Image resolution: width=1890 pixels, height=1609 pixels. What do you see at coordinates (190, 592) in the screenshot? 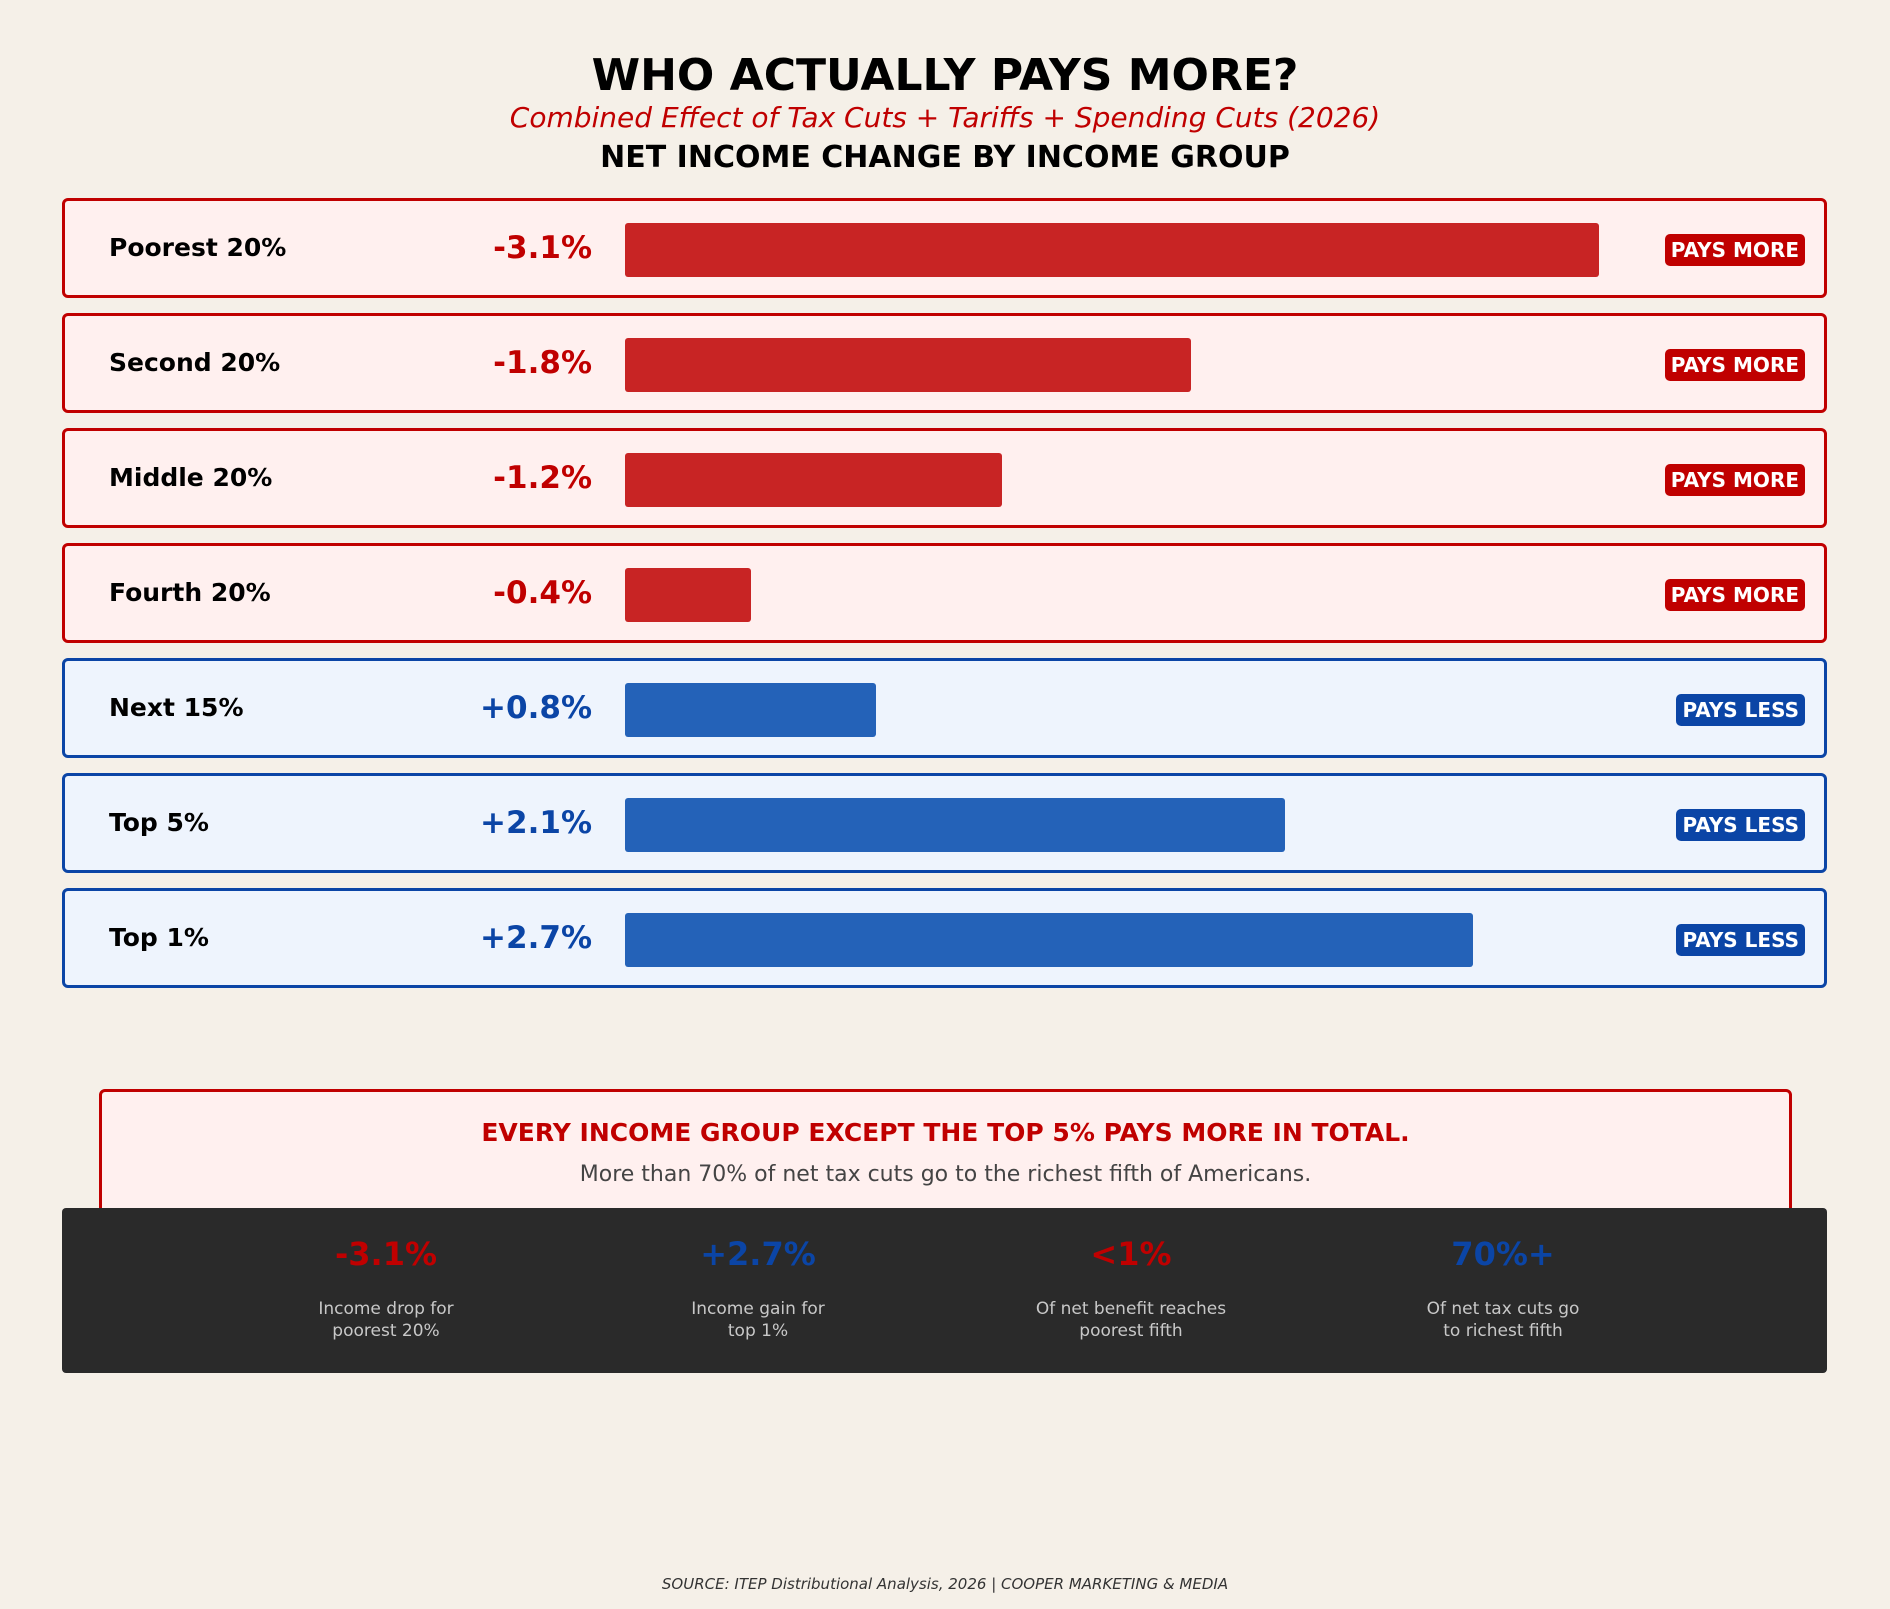
I see `category-label: Fourth 20%` at bounding box center [190, 592].